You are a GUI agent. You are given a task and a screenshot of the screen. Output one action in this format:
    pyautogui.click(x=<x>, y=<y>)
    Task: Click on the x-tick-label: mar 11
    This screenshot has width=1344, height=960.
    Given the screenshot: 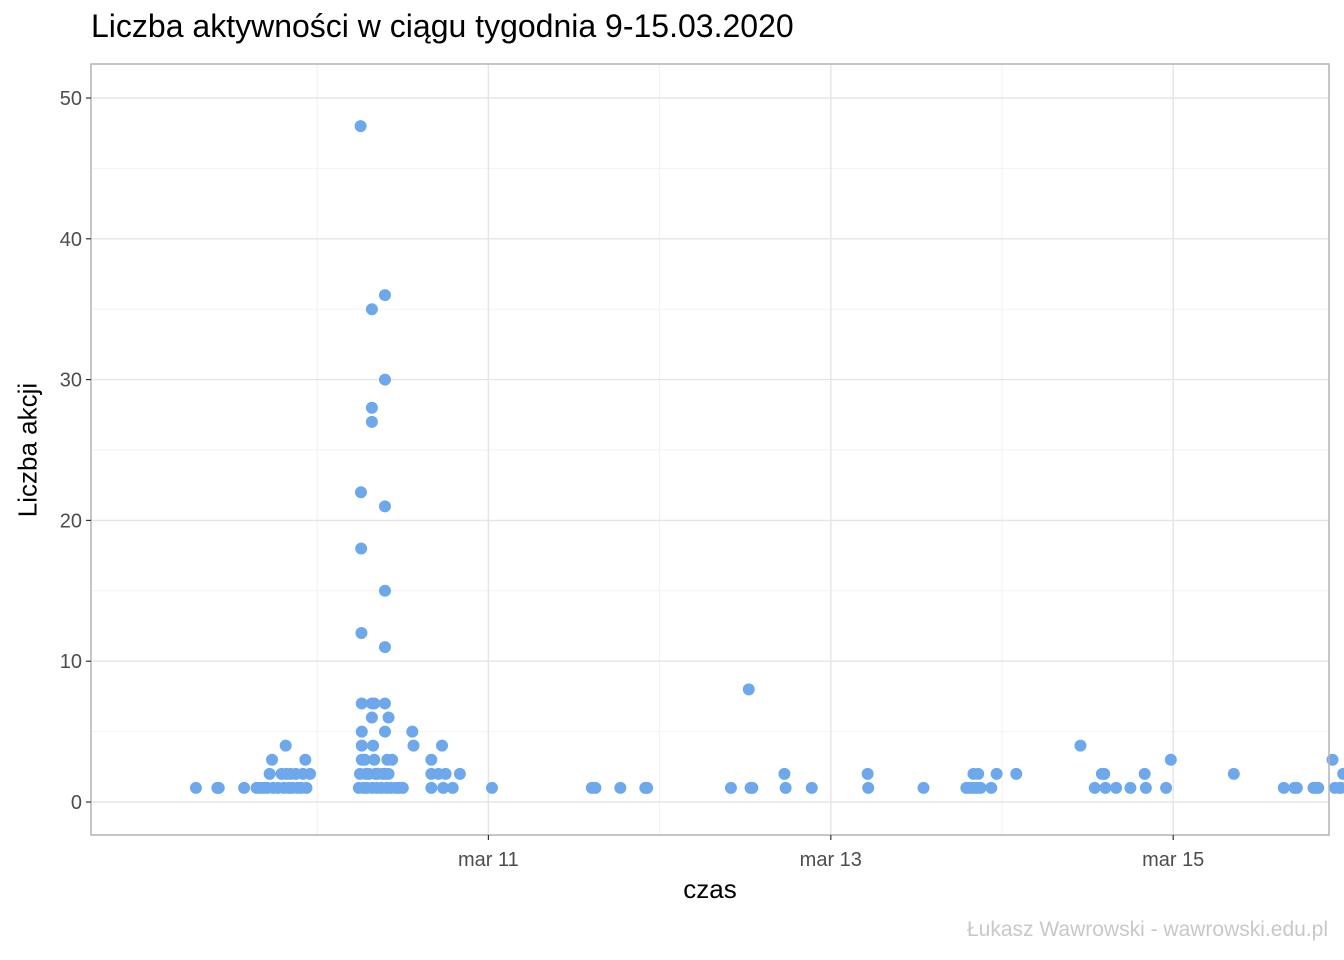 What is the action you would take?
    pyautogui.click(x=488, y=860)
    